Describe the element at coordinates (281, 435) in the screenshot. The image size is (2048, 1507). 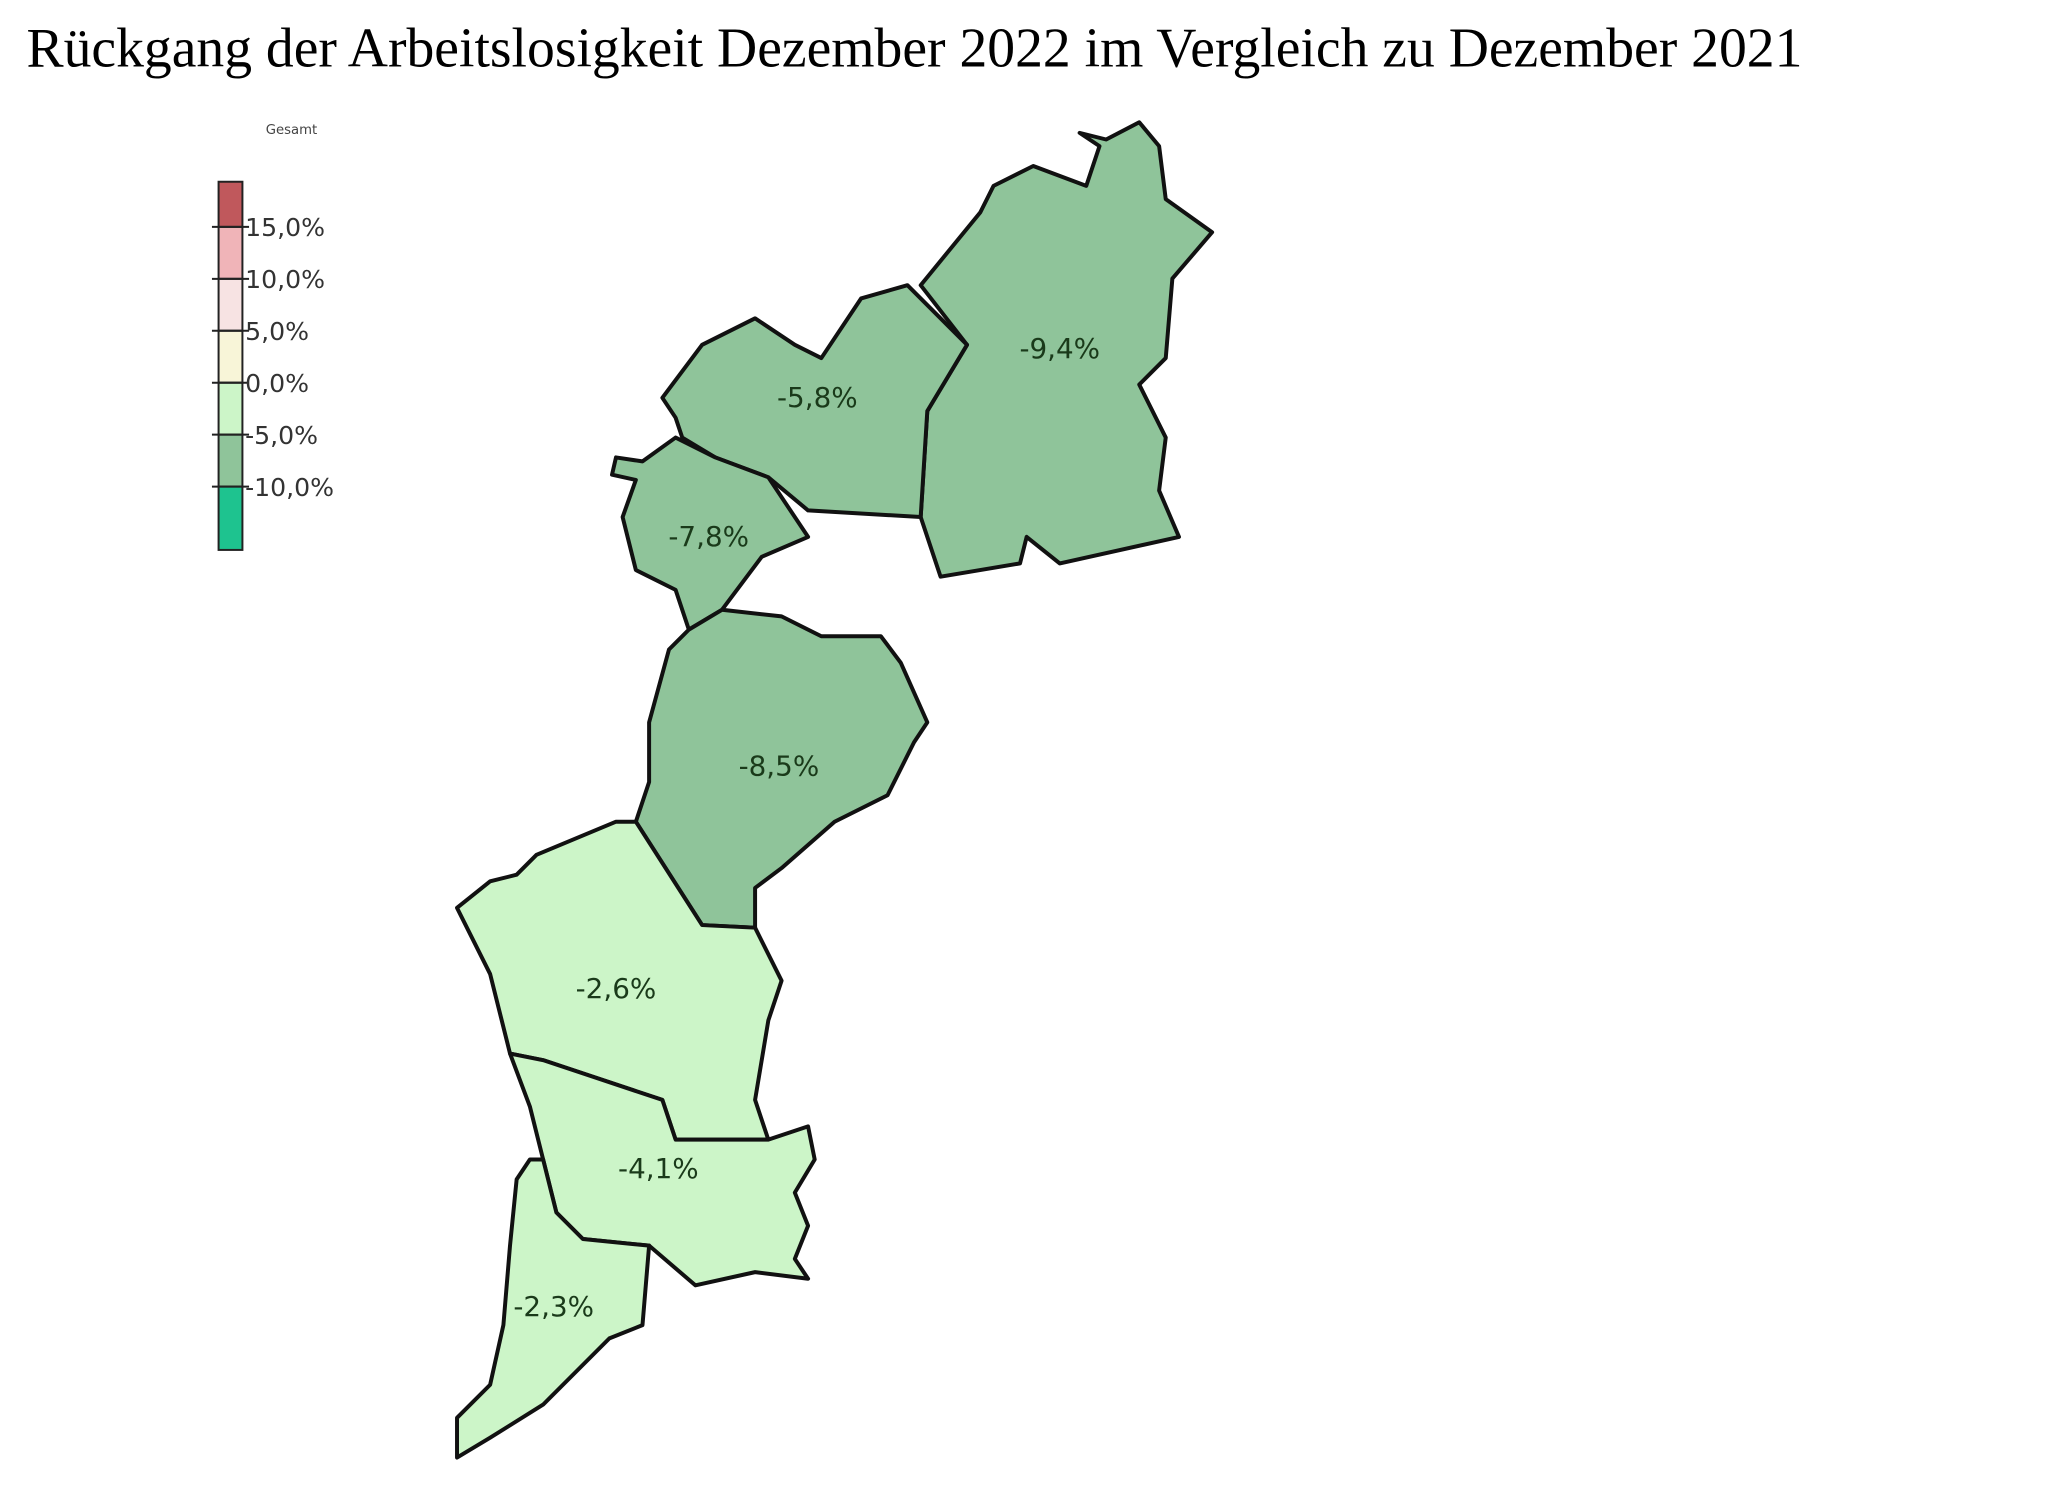
I see `legend-label: -5,0%` at that location.